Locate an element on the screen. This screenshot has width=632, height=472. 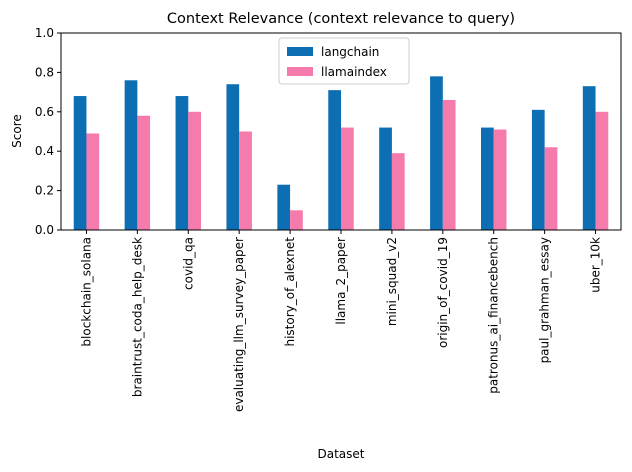
y-tick-label: 0.0 is located at coordinates (44, 230).